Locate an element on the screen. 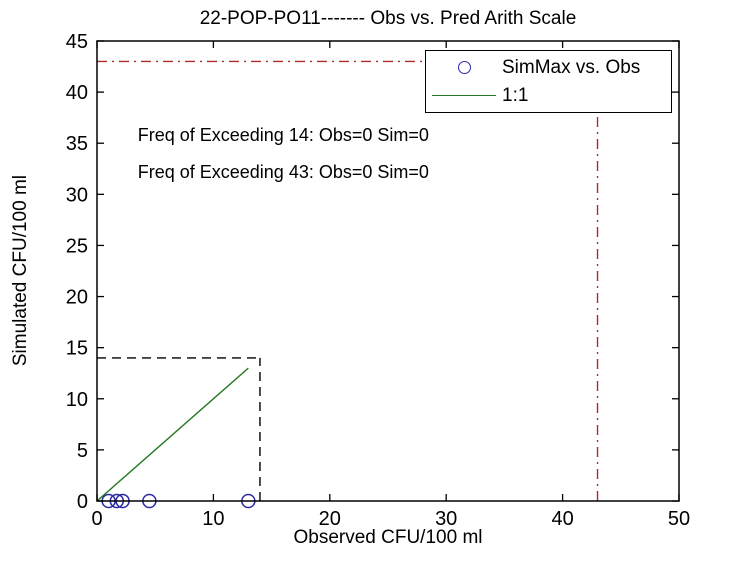 This screenshot has width=750, height=563. legend-line-marker-icon is located at coordinates (464, 95).